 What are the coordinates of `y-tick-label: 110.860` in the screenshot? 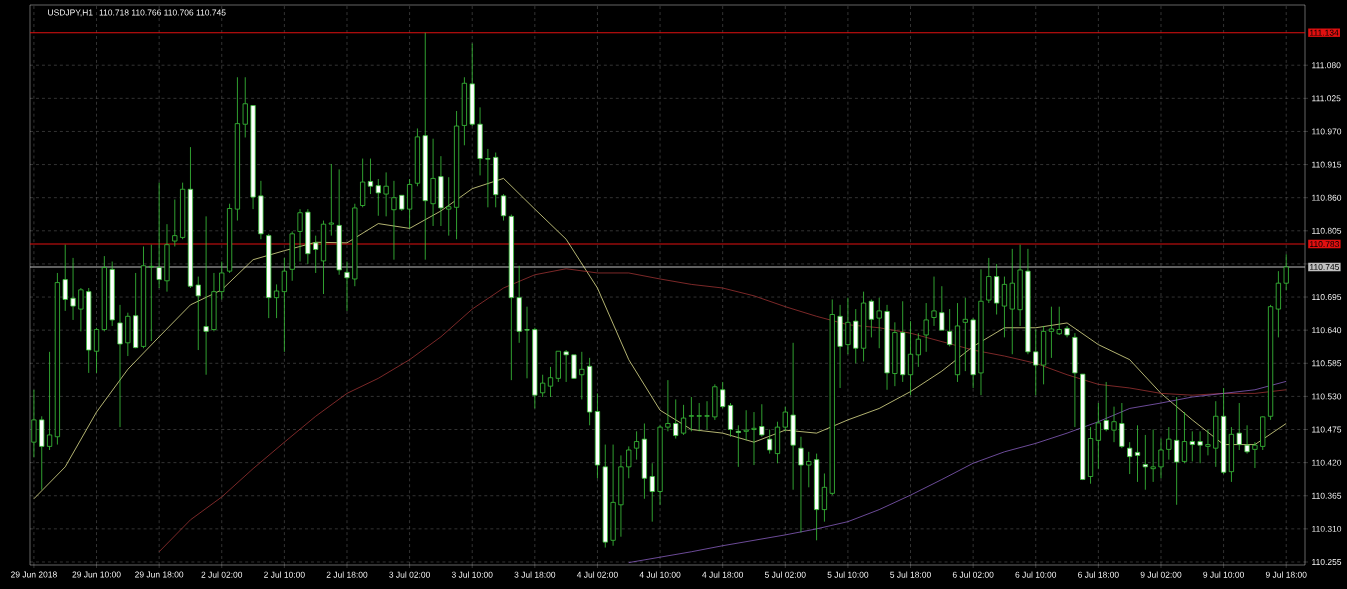 It's located at (1327, 197).